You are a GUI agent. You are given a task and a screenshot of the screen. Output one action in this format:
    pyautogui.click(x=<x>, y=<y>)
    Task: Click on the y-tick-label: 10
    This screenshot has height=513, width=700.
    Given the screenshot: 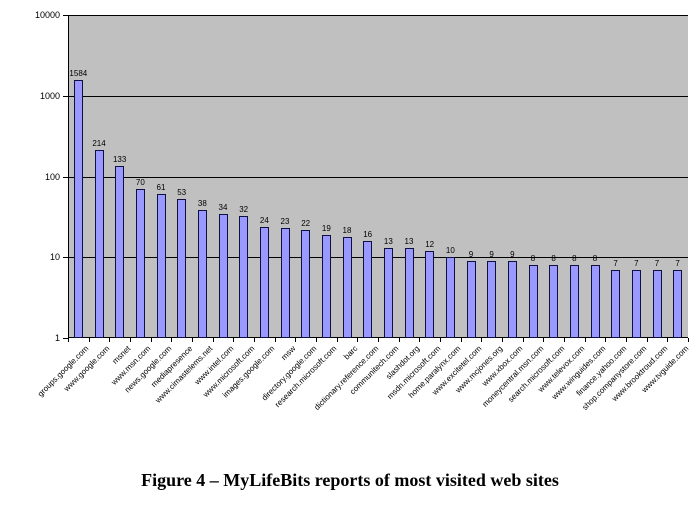 What is the action you would take?
    pyautogui.click(x=54, y=257)
    